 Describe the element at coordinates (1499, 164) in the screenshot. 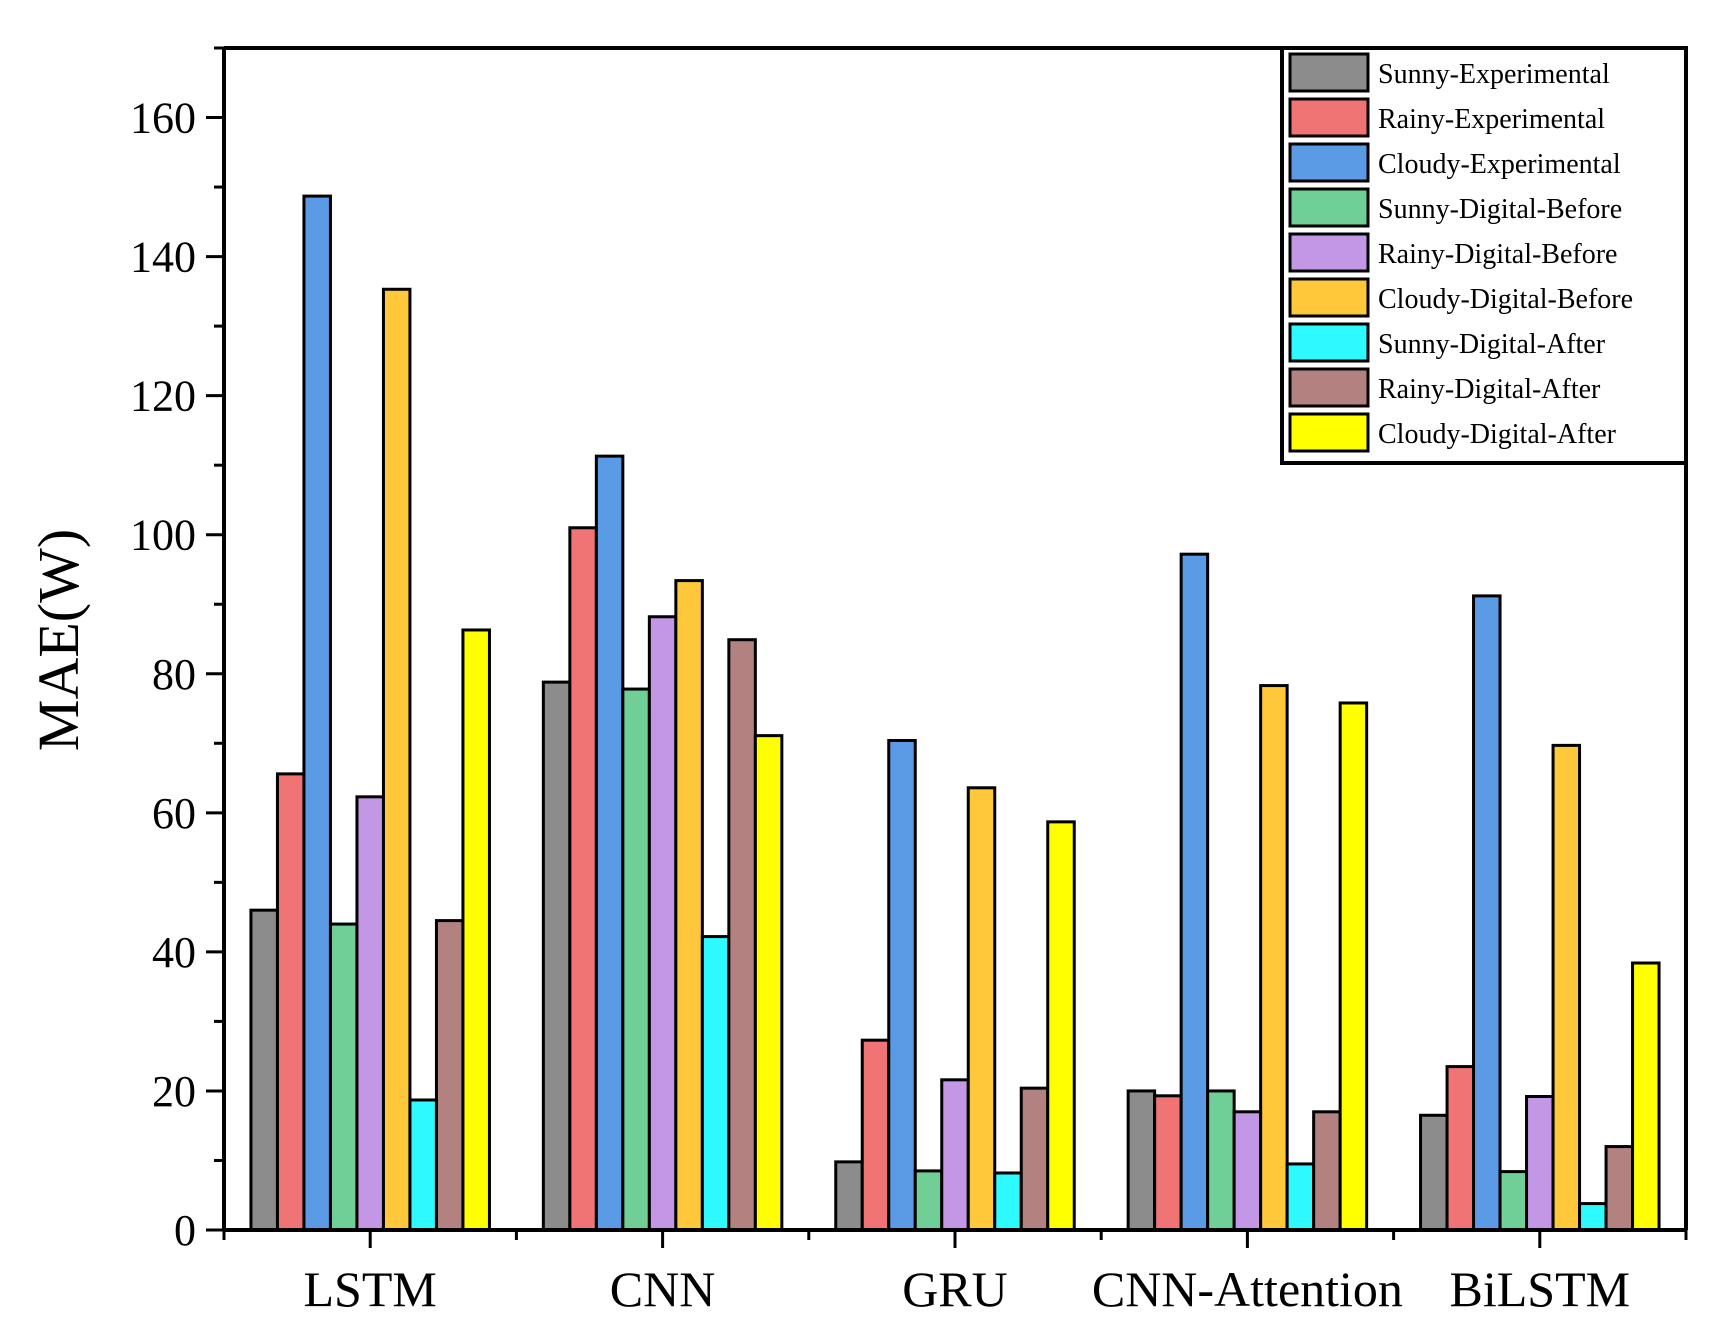

I see `legend-label: Cloudy-Experimental` at that location.